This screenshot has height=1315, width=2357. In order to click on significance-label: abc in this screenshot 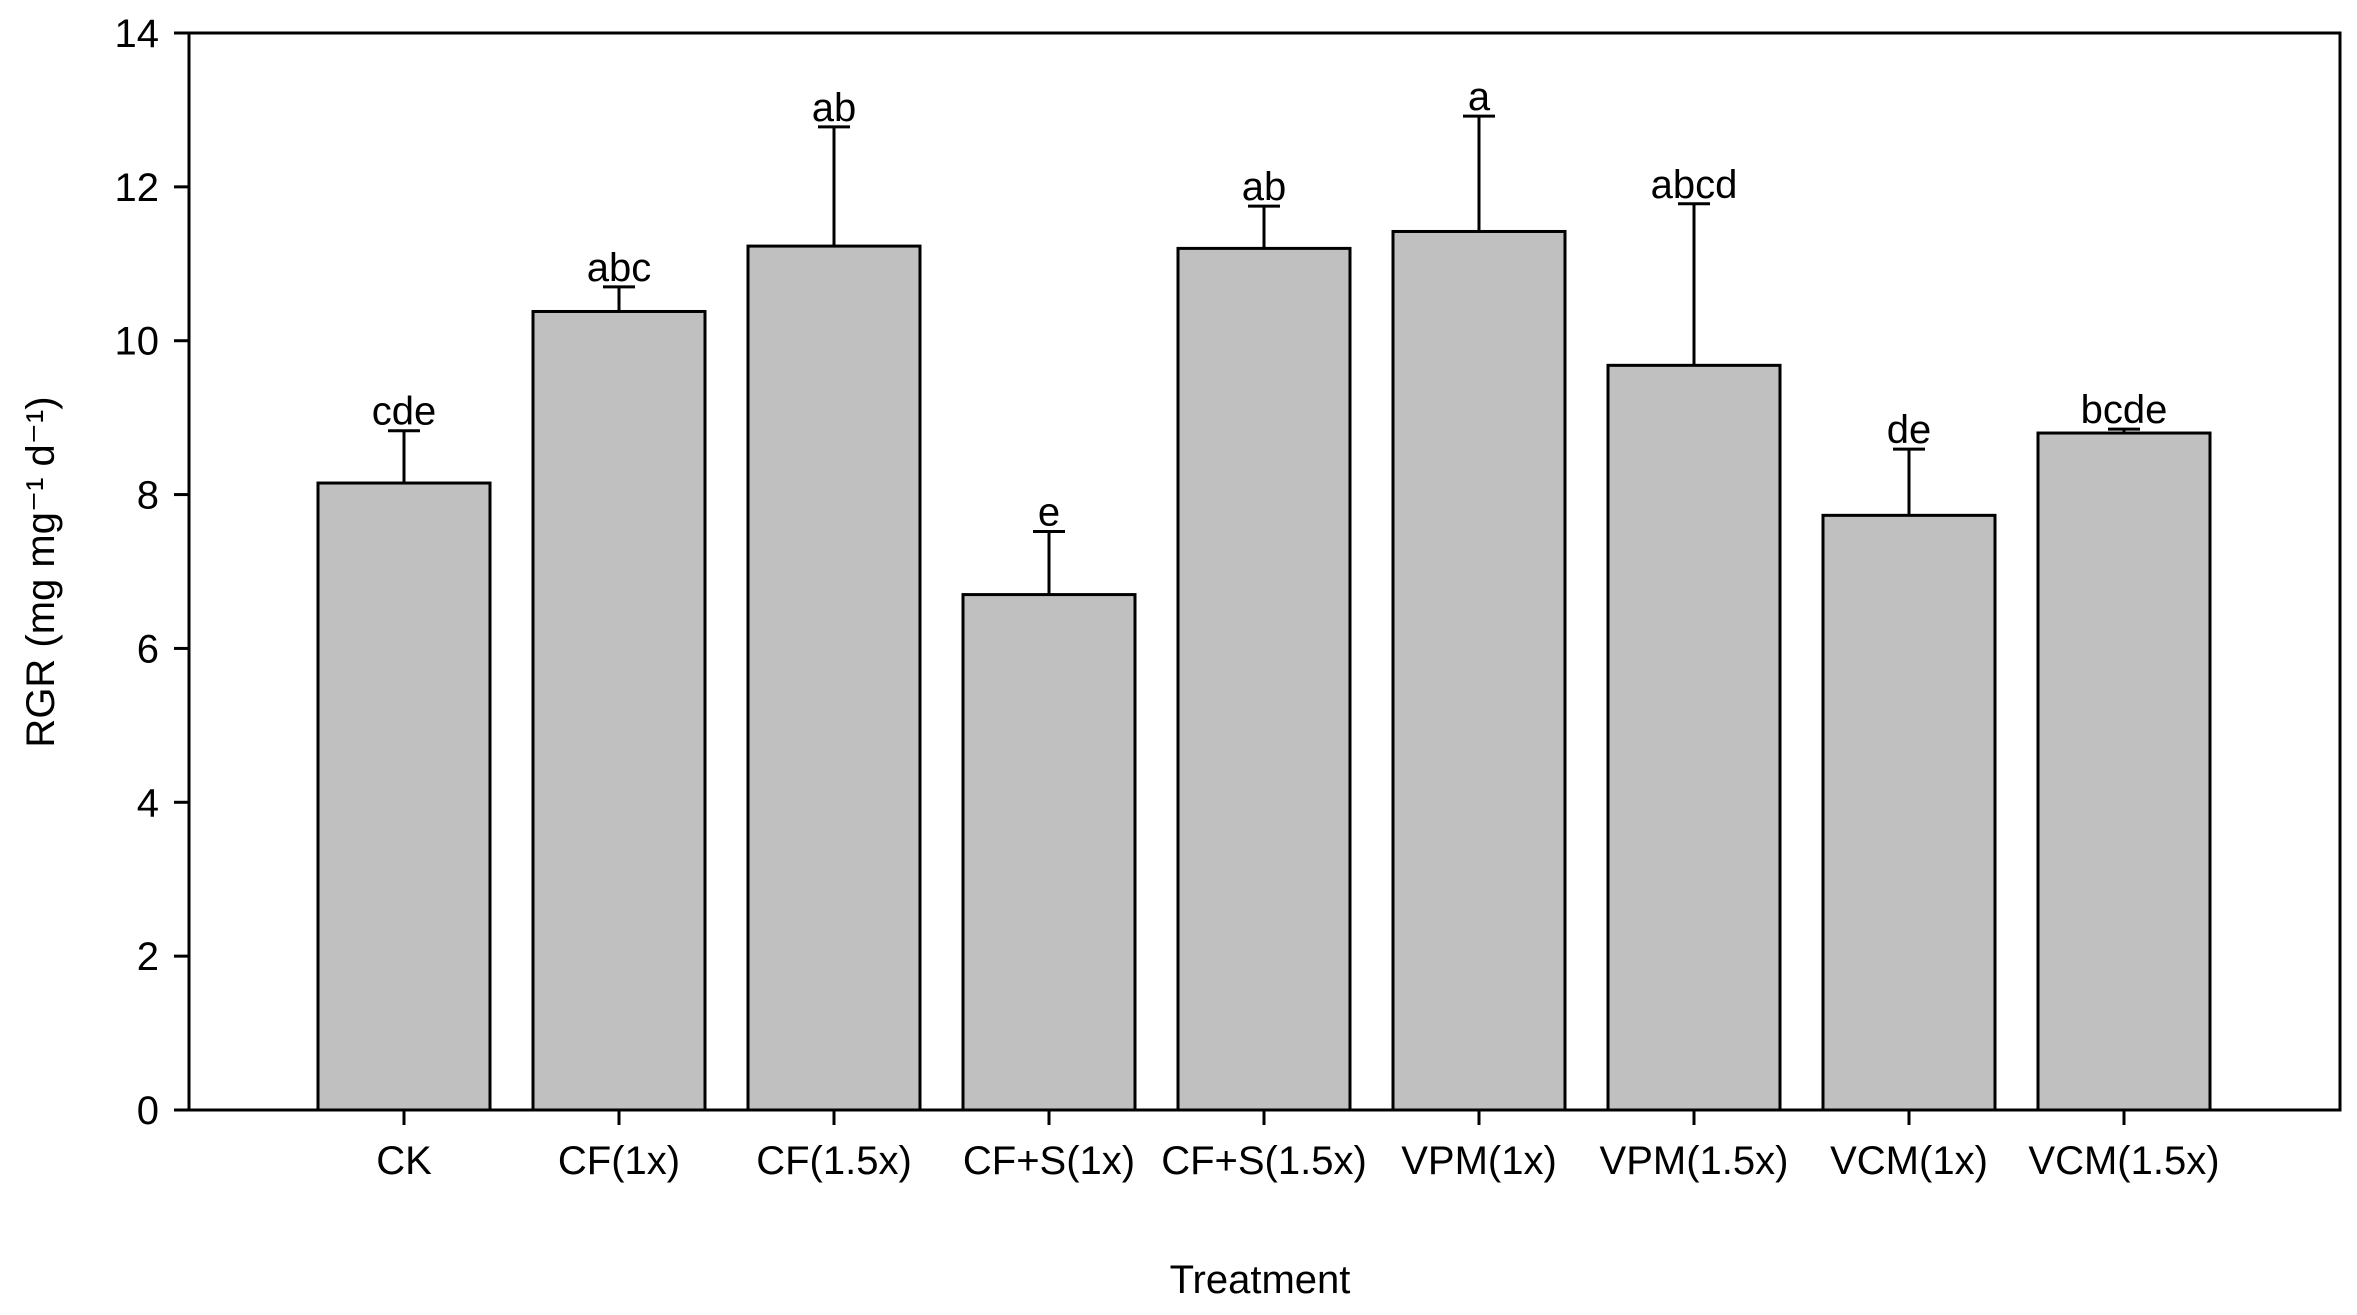, I will do `click(619, 268)`.